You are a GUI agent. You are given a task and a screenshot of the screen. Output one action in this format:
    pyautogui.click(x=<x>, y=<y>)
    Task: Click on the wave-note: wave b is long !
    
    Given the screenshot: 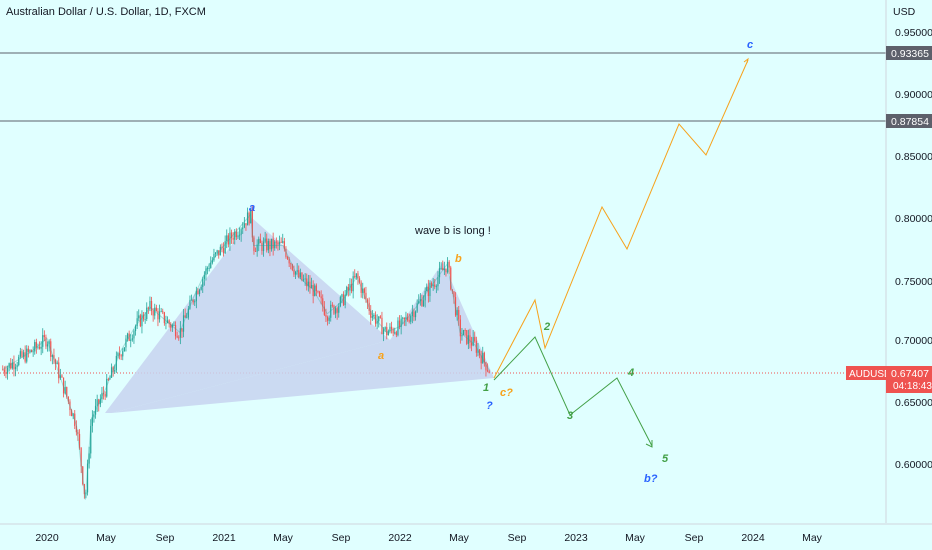 What is the action you would take?
    pyautogui.click(x=452, y=231)
    